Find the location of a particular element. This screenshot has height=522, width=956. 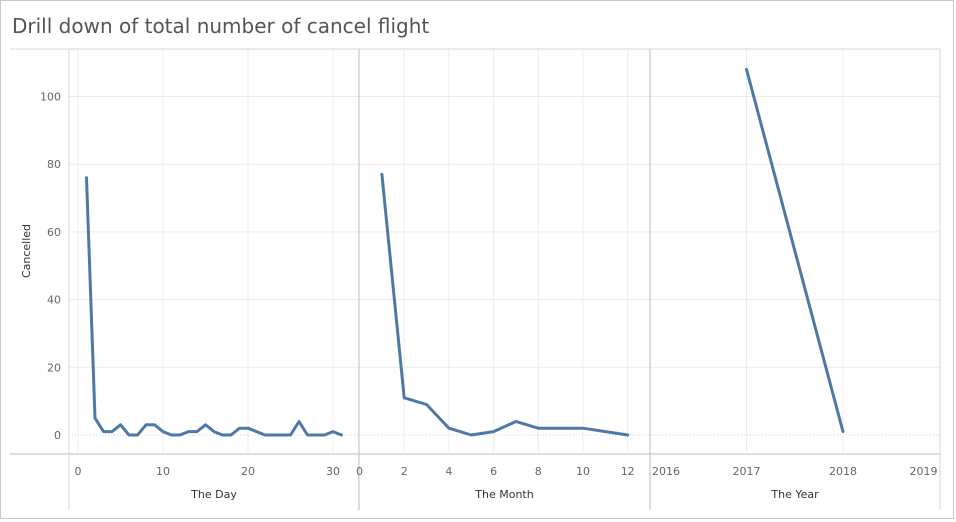

y-axis-title: Cancelled is located at coordinates (26, 251).